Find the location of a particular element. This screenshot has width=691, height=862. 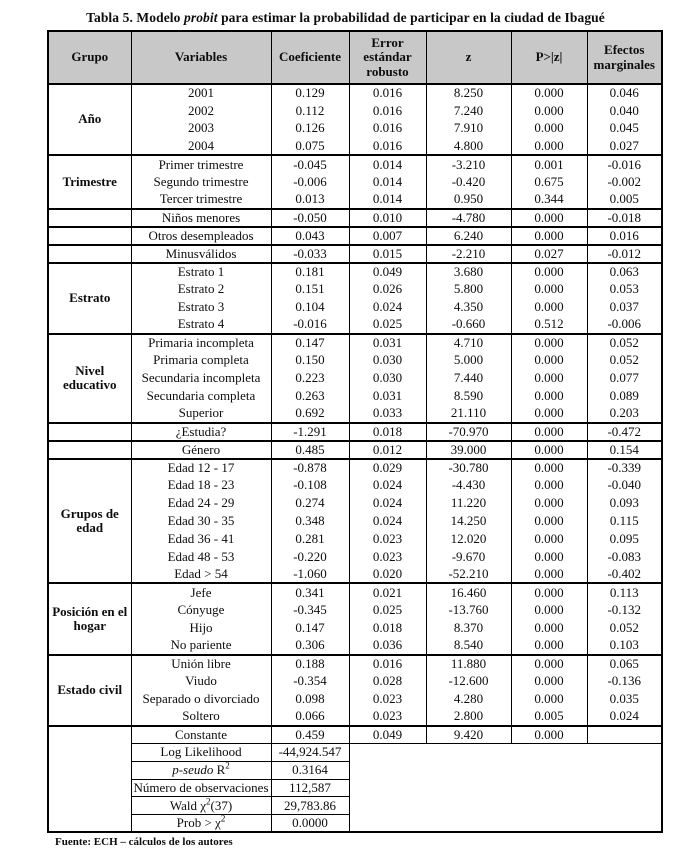

variable-cell: Secundaria incompleta is located at coordinates (201, 378).